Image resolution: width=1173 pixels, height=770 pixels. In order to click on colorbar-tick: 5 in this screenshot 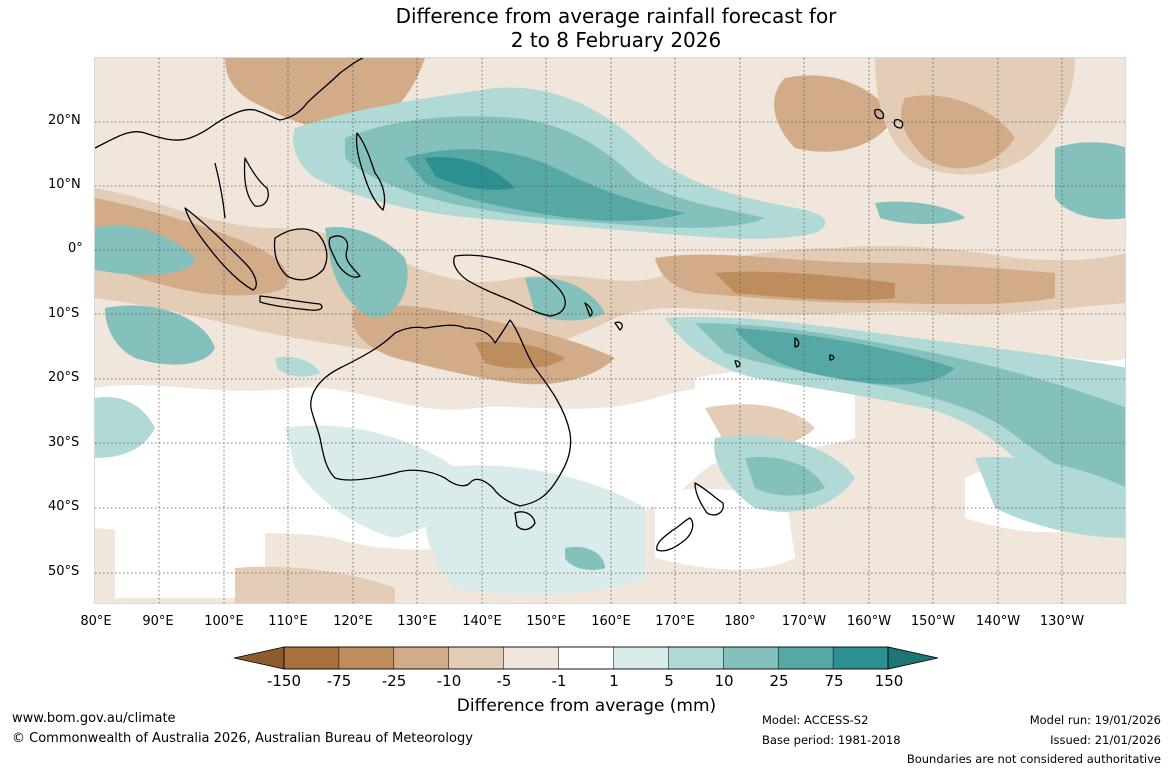, I will do `click(669, 681)`.